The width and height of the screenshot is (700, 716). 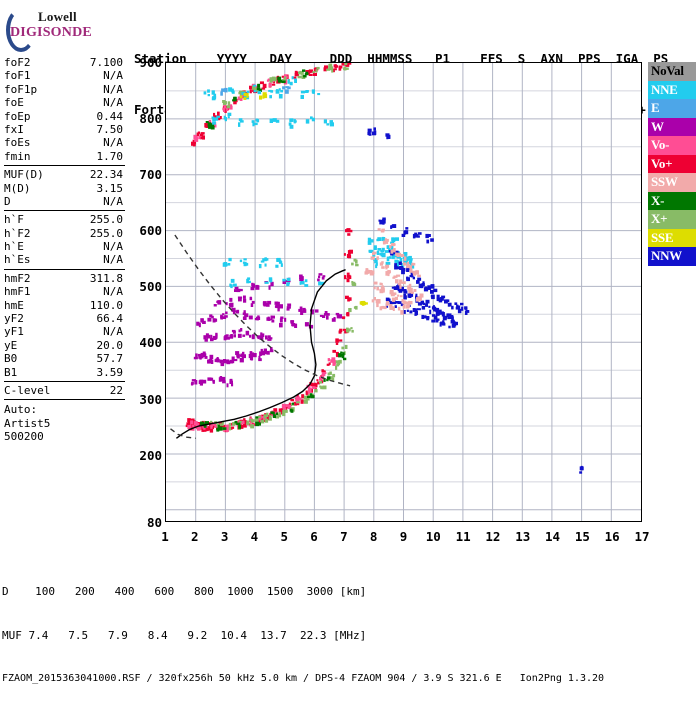 I want to click on series-nne, so click(x=309, y=182).